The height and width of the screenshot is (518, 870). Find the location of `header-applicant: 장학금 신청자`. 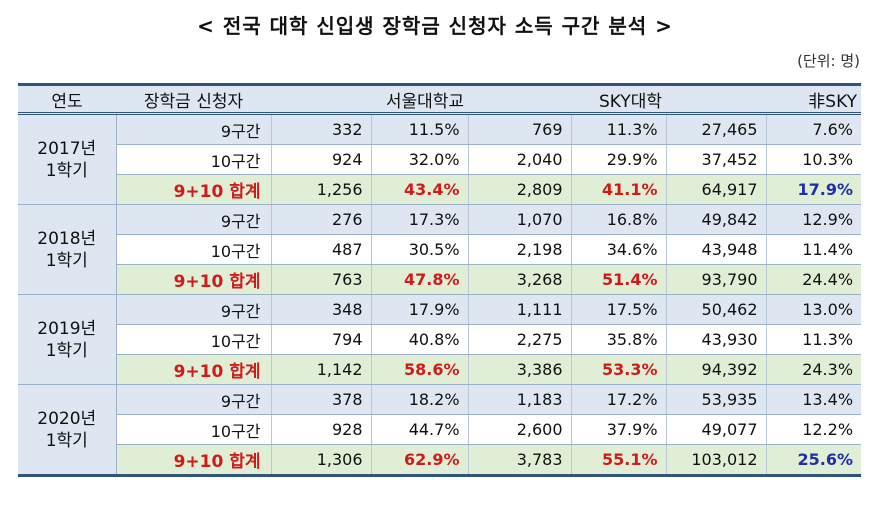

header-applicant: 장학금 신청자 is located at coordinates (193, 99).